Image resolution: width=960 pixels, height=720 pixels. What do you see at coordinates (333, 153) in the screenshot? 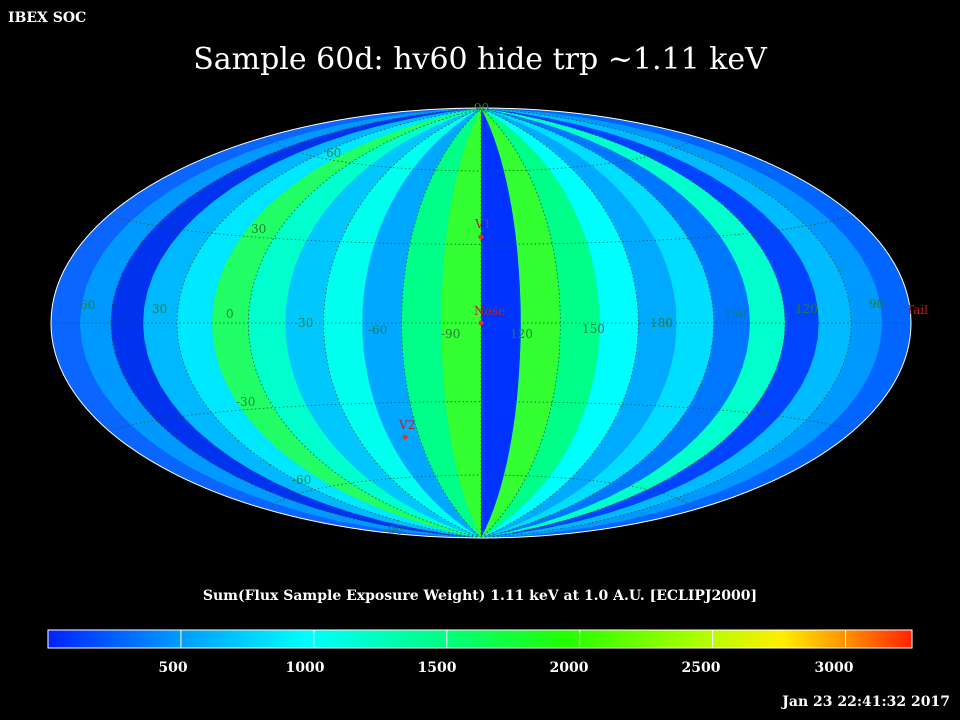
I see `lat-label: 60` at bounding box center [333, 153].